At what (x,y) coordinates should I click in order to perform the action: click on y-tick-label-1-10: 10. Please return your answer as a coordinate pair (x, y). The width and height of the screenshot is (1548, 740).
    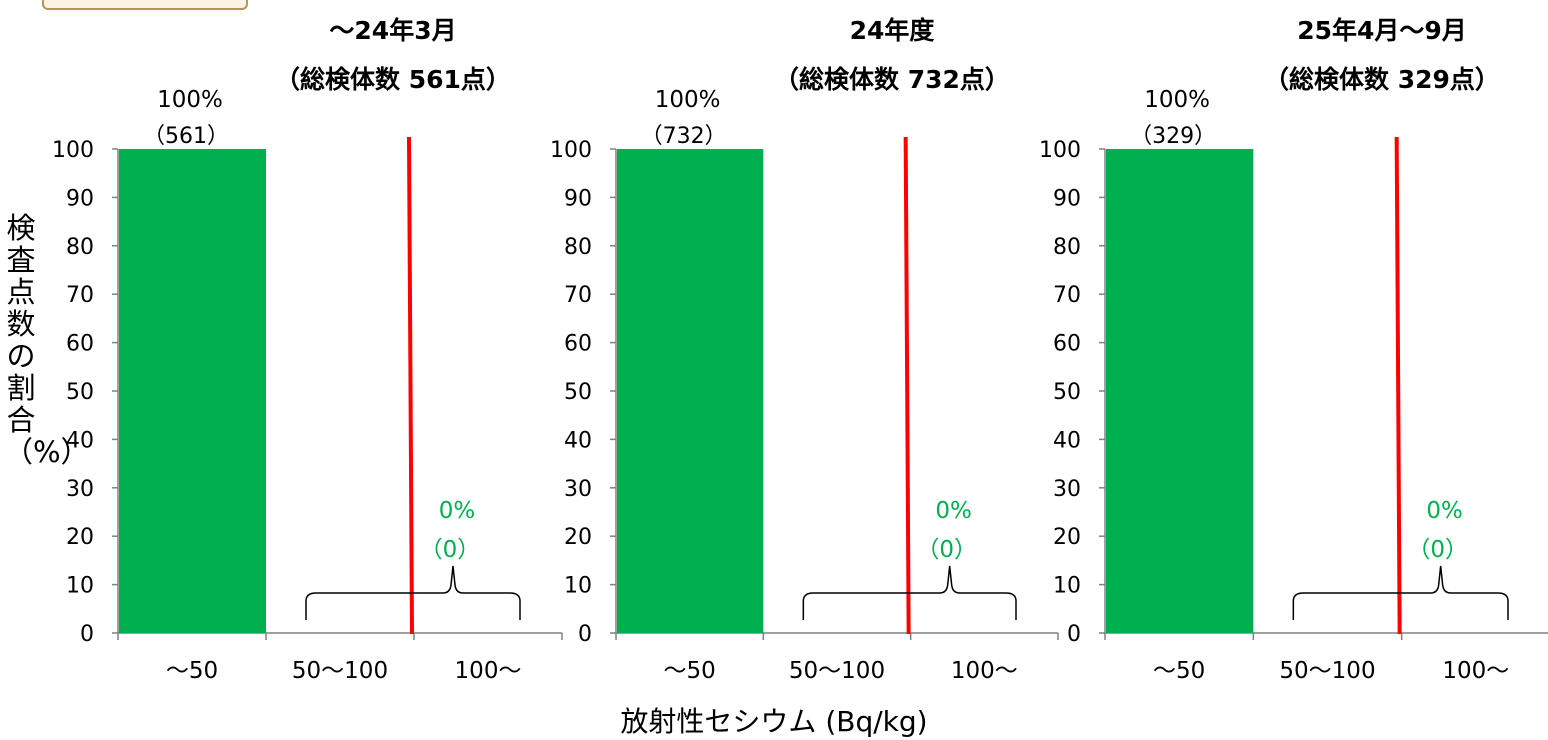
    Looking at the image, I should click on (80, 586).